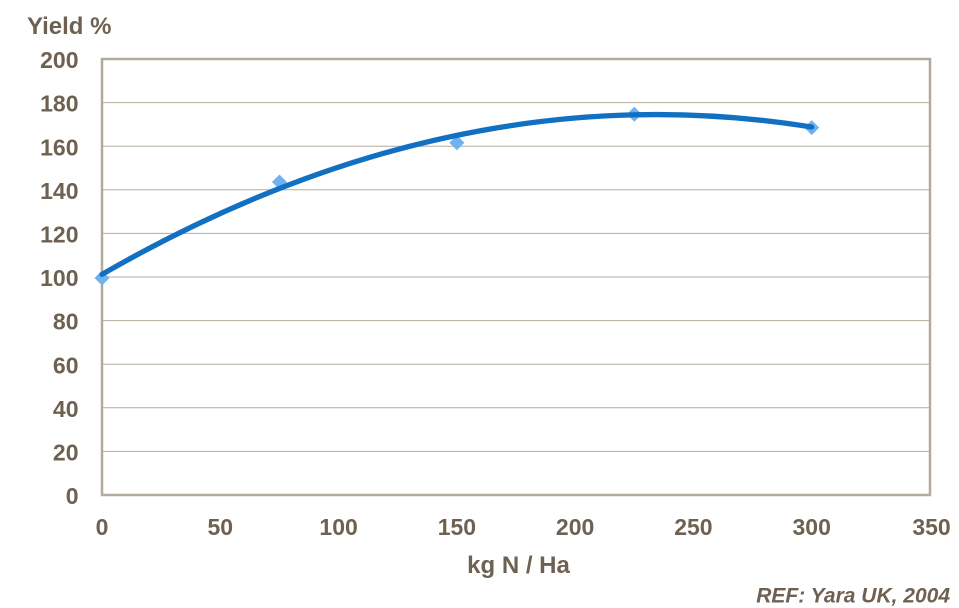 The width and height of the screenshot is (959, 608). I want to click on svg-text: 160, so click(59, 147).